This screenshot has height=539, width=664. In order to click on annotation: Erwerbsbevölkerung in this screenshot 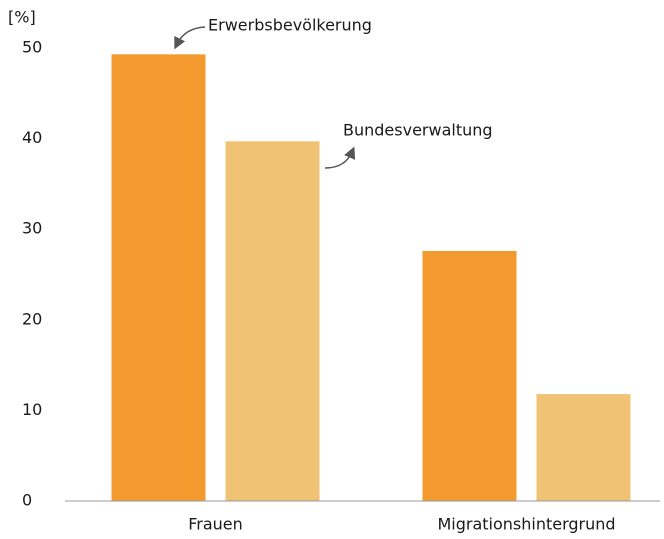, I will do `click(290, 25)`.